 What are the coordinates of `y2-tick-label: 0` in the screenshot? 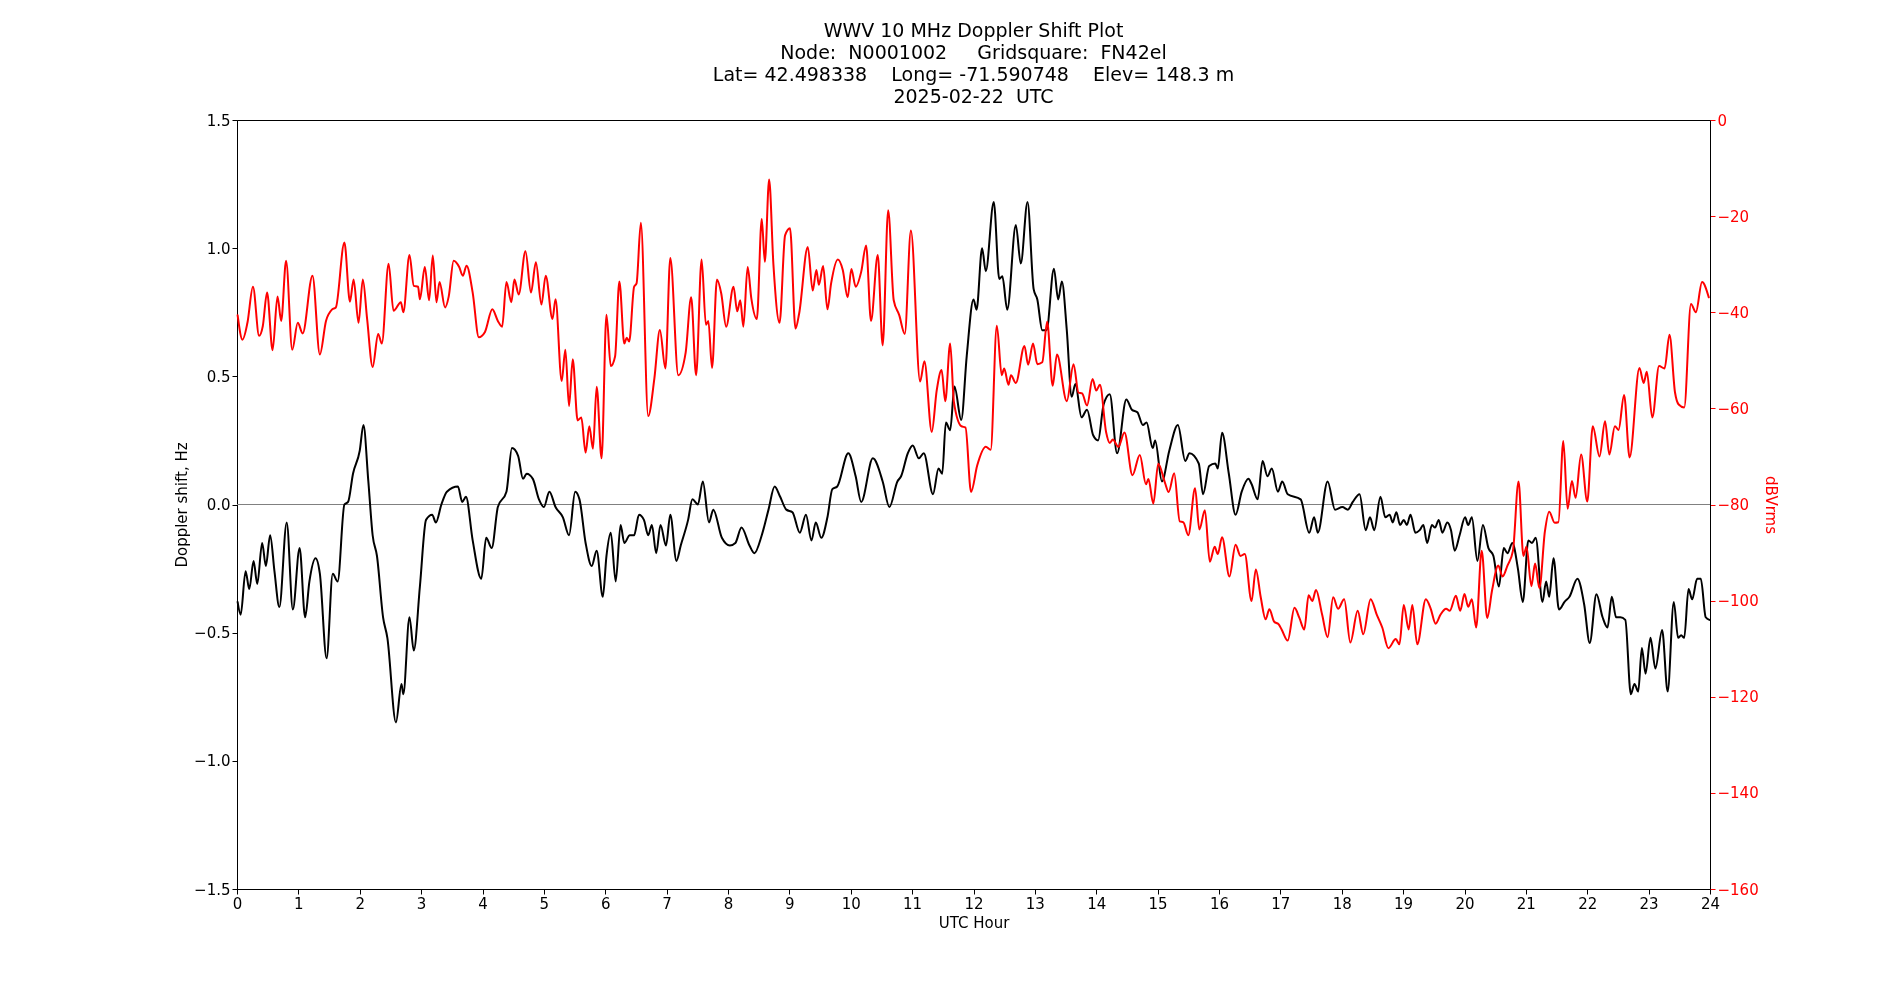 It's located at (1722, 120).